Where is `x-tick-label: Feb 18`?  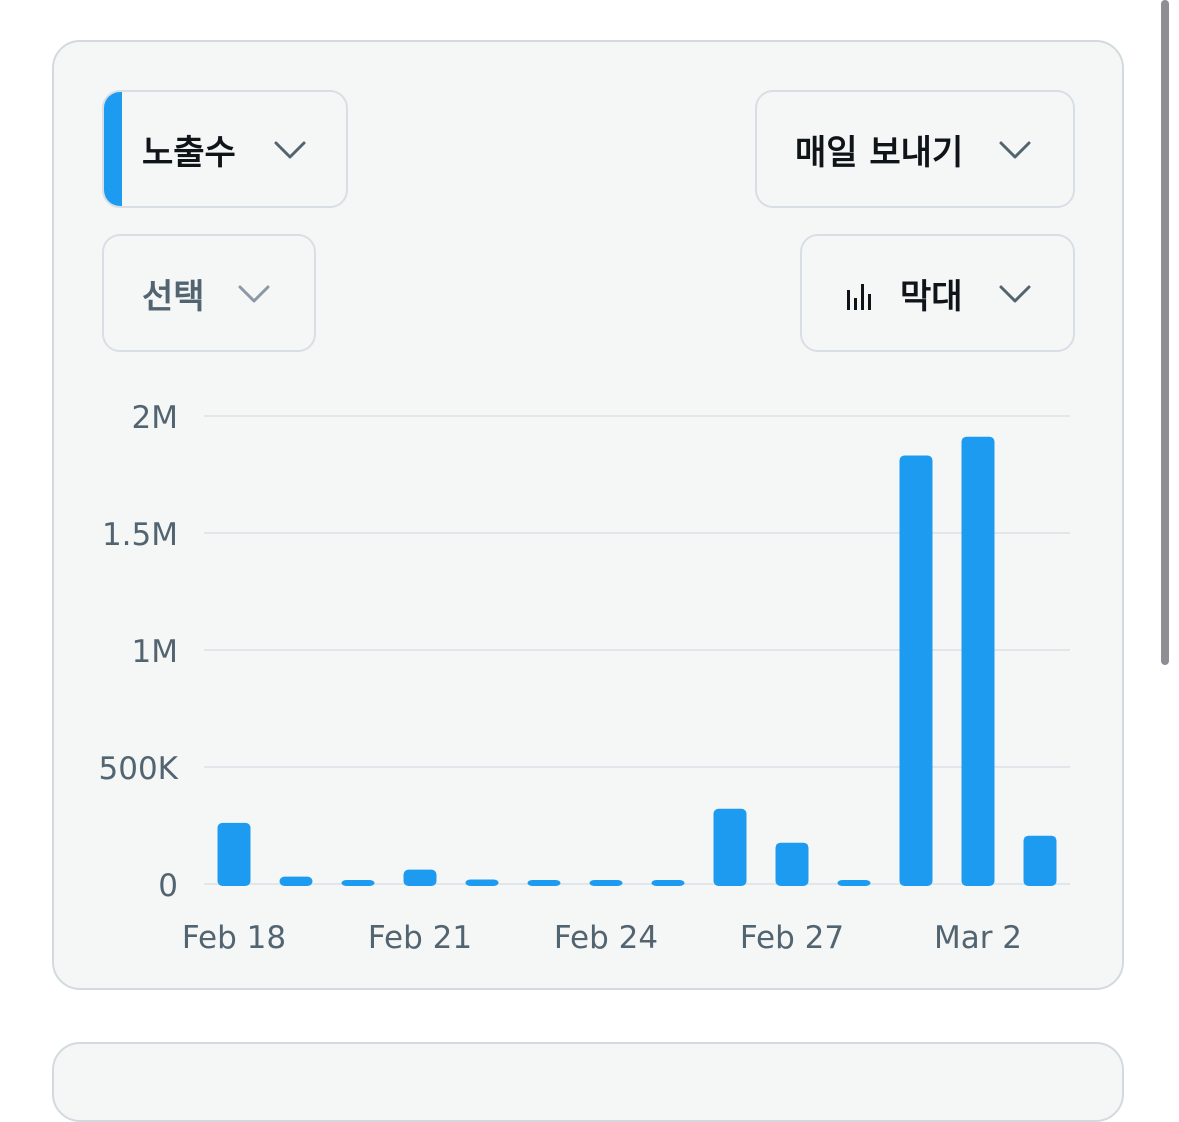 x-tick-label: Feb 18 is located at coordinates (234, 938).